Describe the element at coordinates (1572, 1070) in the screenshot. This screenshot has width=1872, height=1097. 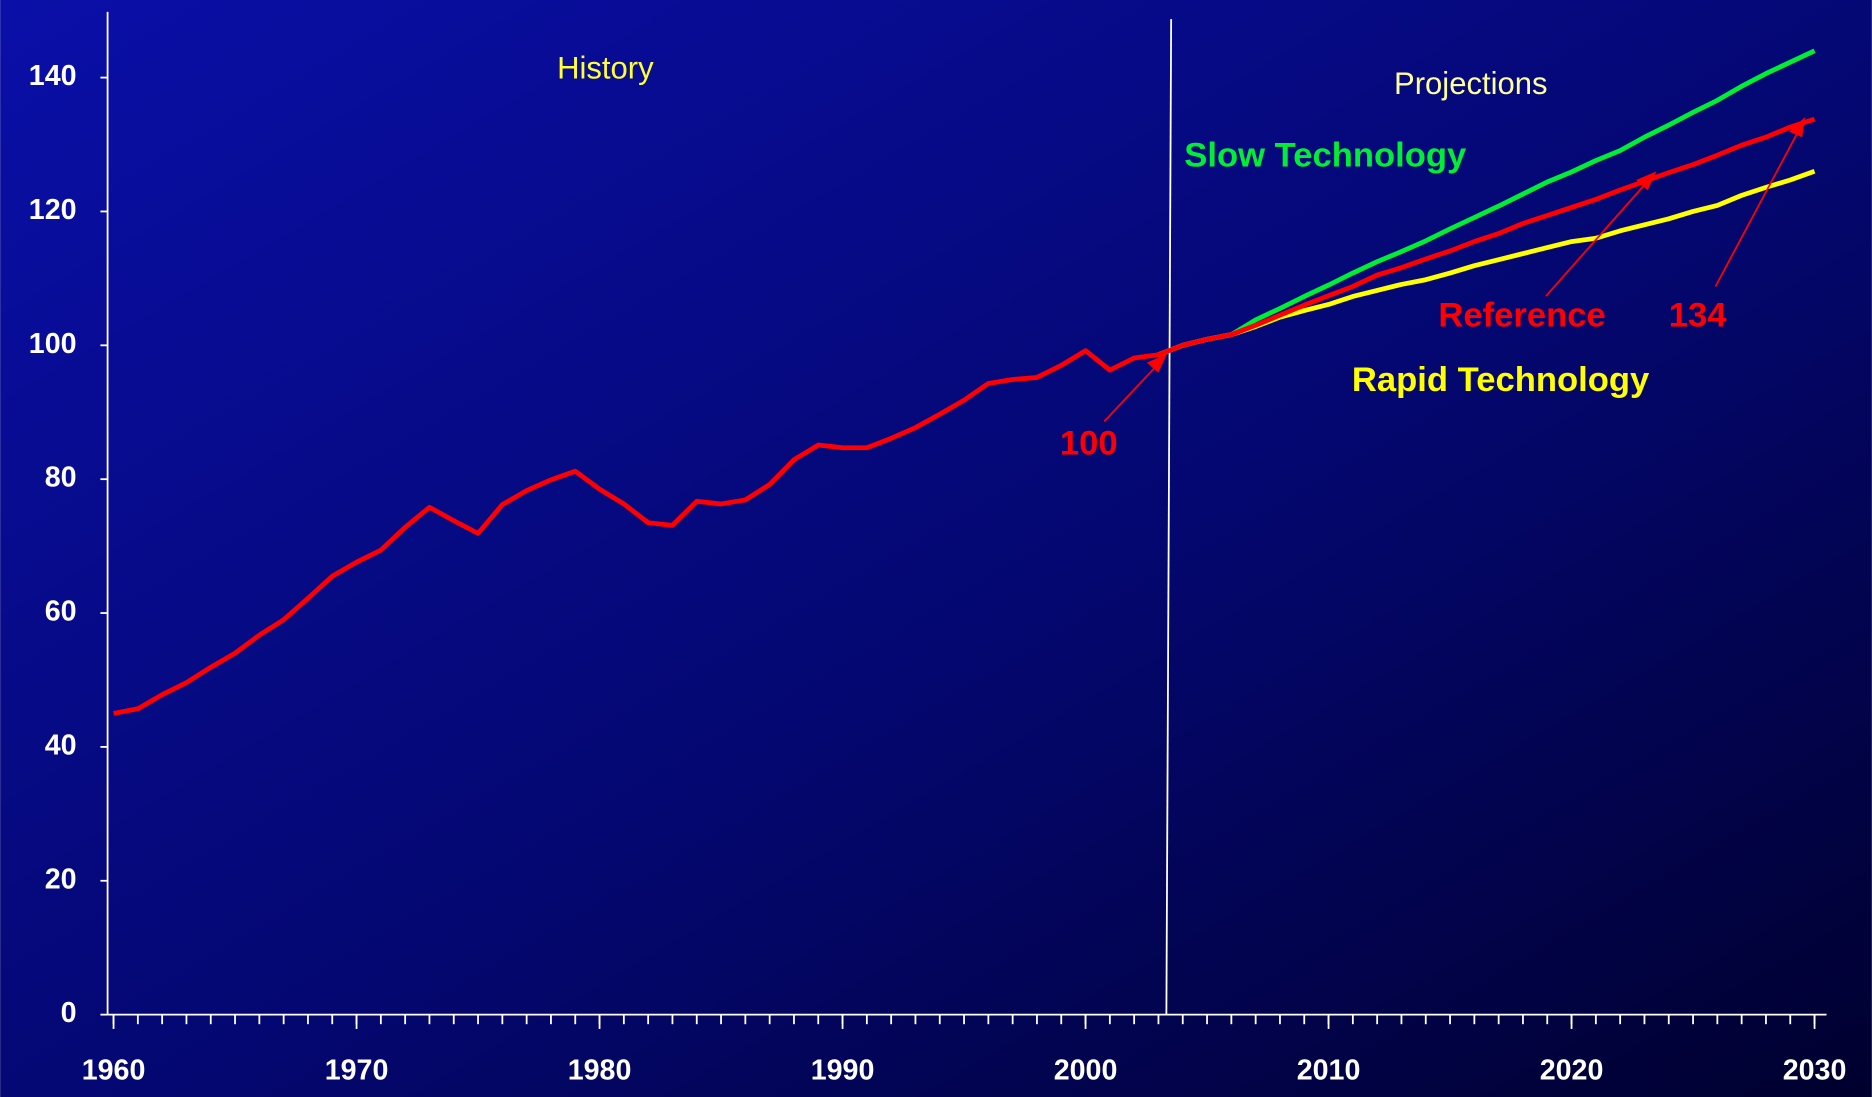
I see `x-tick-label: 2020` at that location.